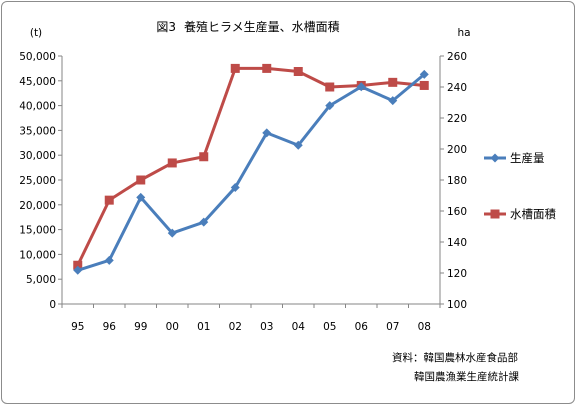 The image size is (578, 407). I want to click on x-axis-tick-label: 02, so click(235, 327).